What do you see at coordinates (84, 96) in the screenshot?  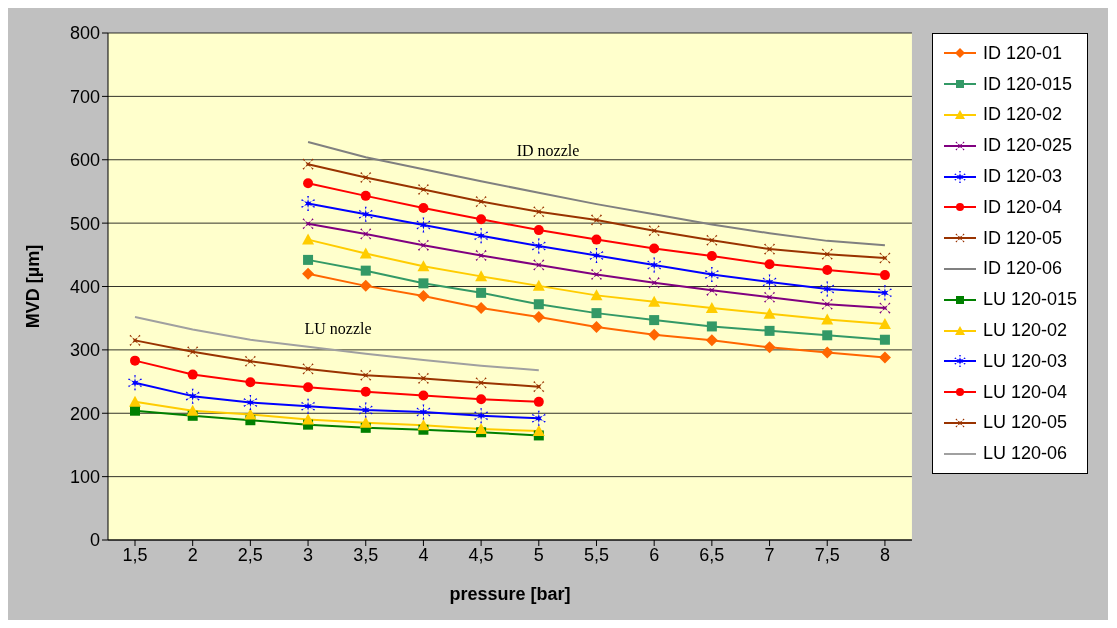 I see `y-tick-label: 700` at bounding box center [84, 96].